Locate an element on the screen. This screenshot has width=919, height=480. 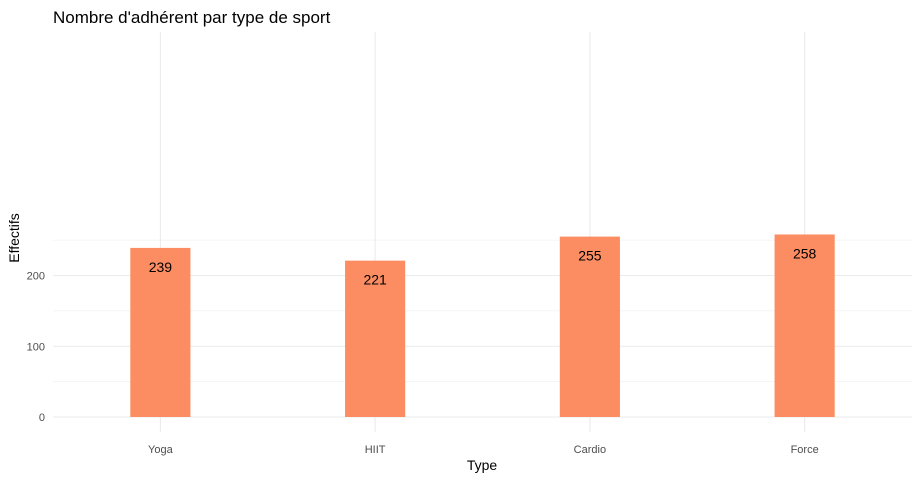
bar-cardio is located at coordinates (589, 326).